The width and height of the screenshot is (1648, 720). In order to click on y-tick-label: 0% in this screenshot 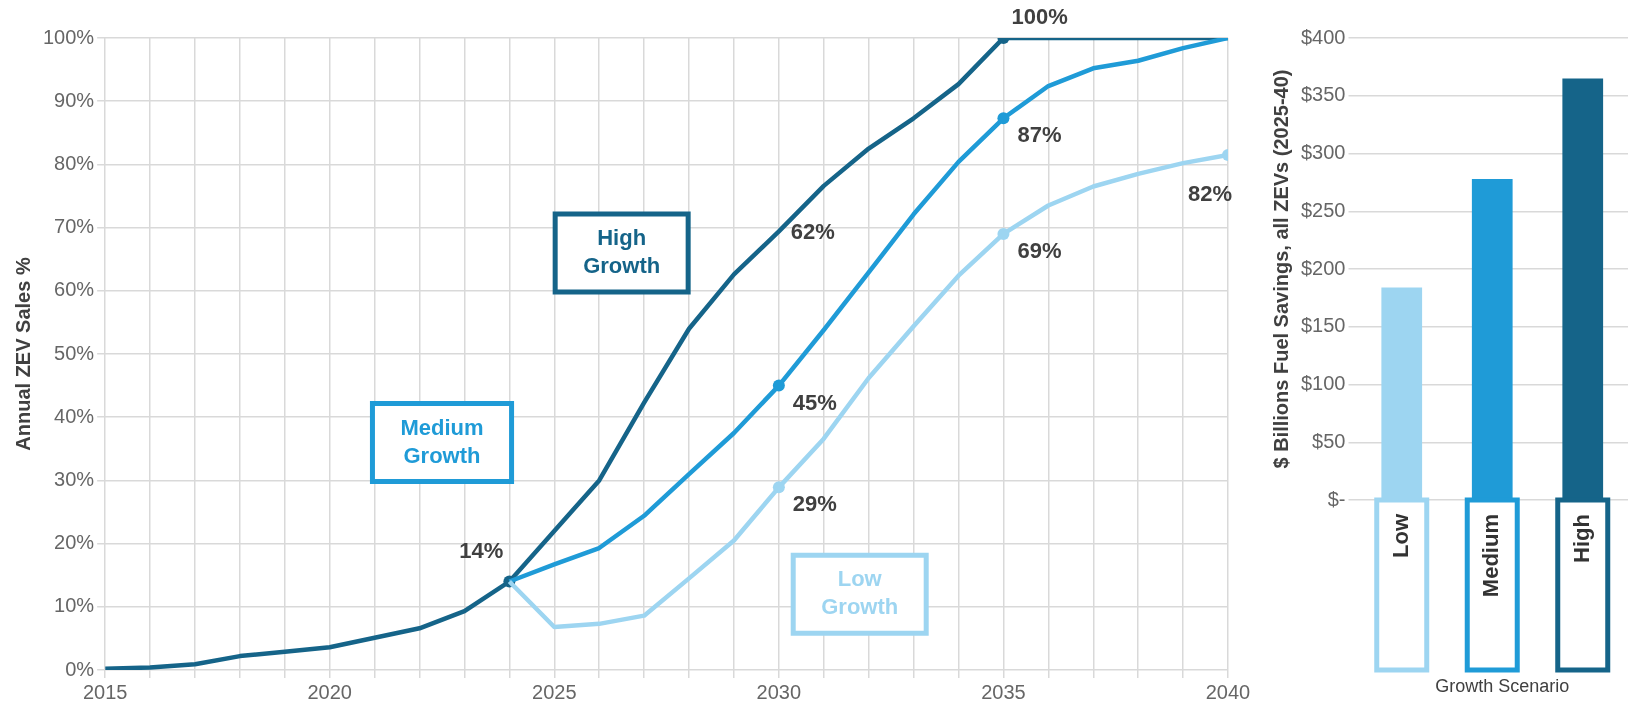, I will do `click(80, 668)`.